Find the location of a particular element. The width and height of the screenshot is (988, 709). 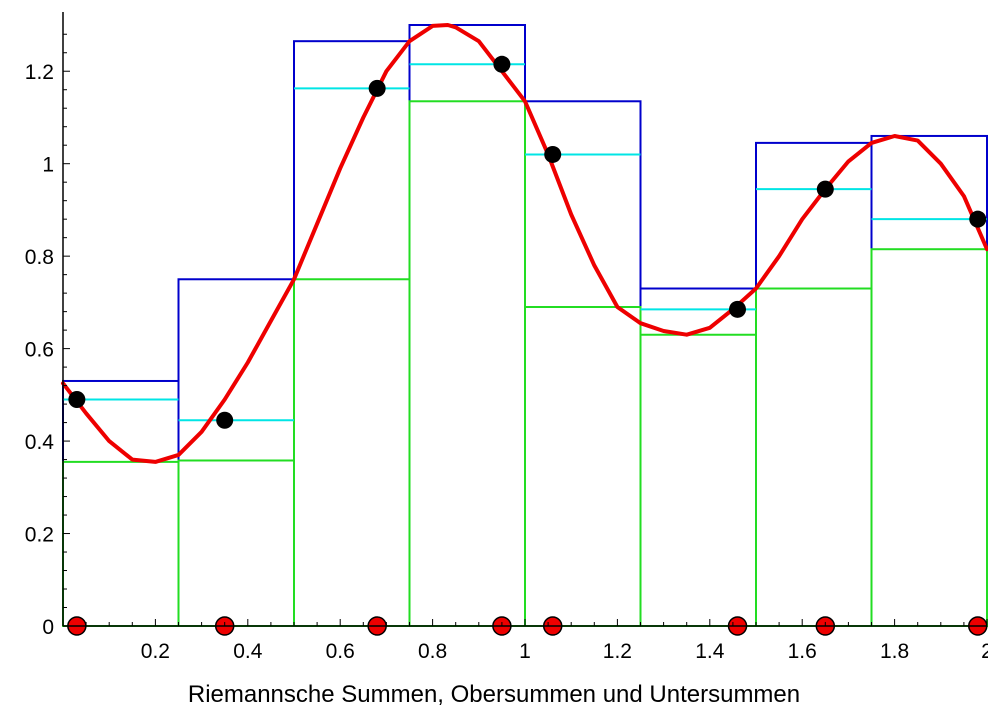

x-tick-label: 0.2 is located at coordinates (155, 651).